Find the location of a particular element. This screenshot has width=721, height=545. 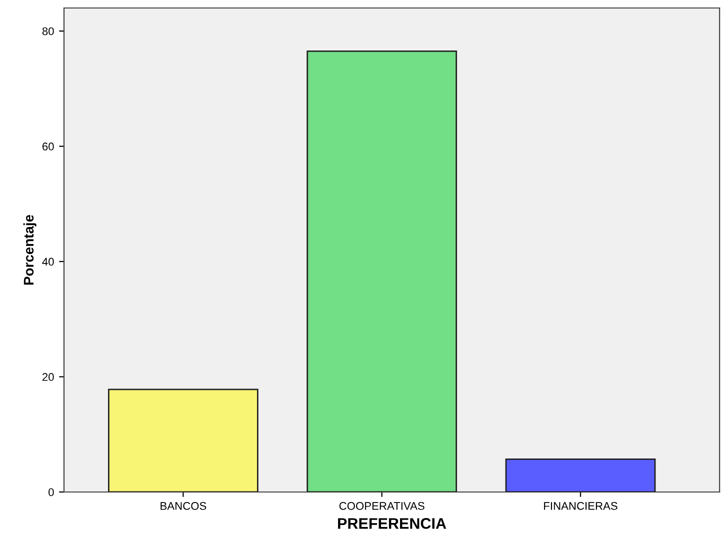

y-axis-title: Porcentaje is located at coordinates (29, 249).